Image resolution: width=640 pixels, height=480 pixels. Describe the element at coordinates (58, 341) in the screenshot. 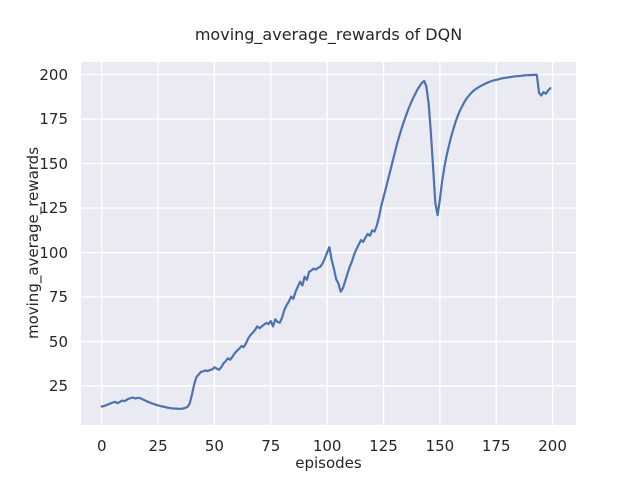

I see `y-tick-label: 50` at that location.